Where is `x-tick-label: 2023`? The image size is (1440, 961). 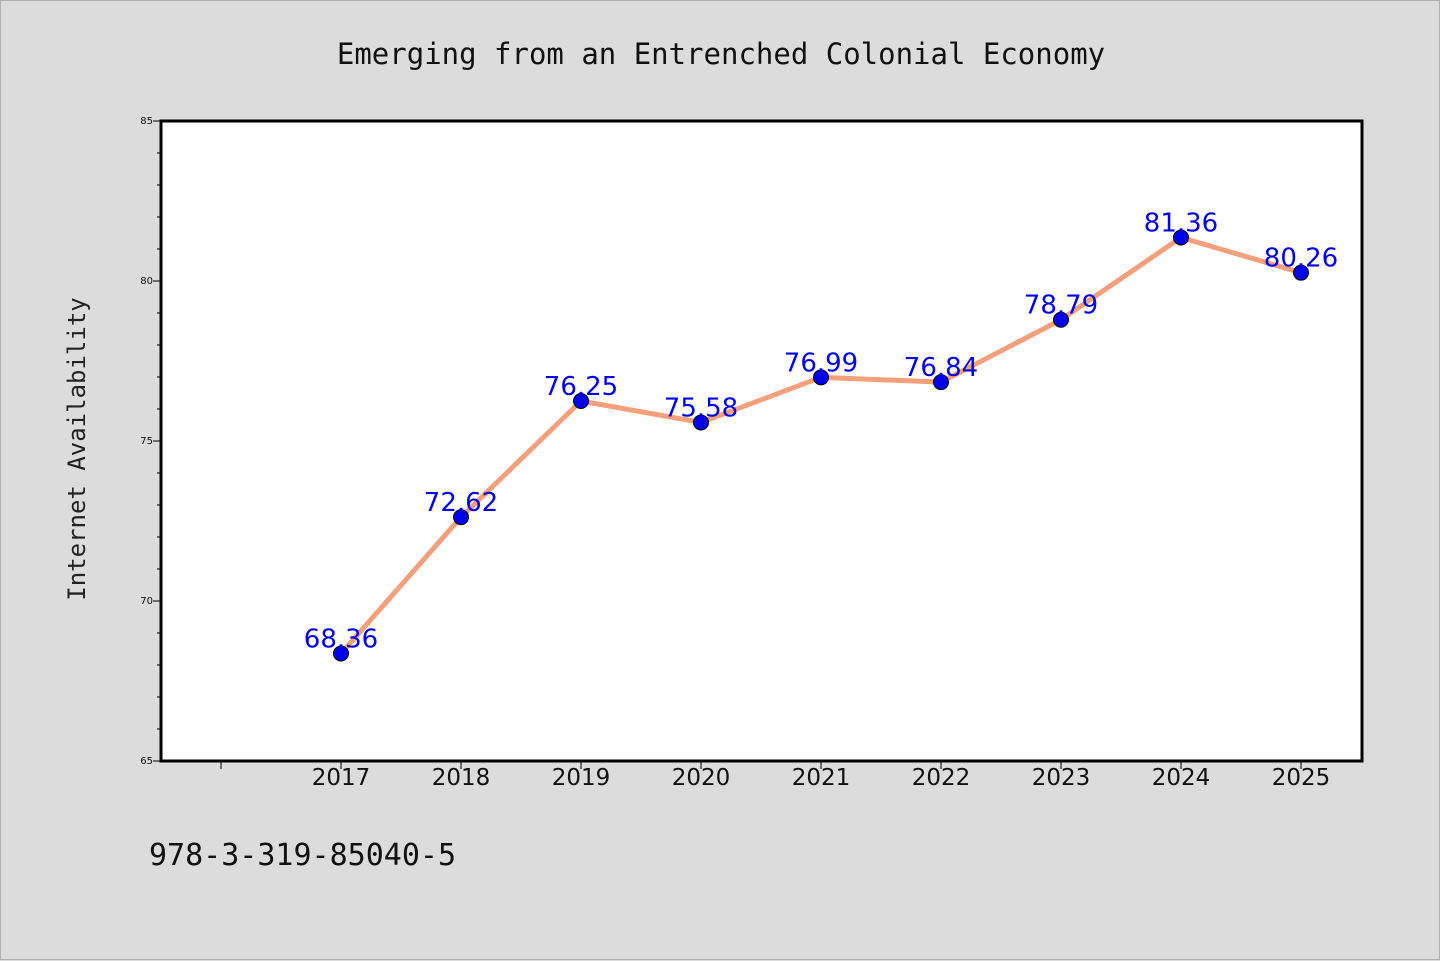 x-tick-label: 2023 is located at coordinates (1061, 778).